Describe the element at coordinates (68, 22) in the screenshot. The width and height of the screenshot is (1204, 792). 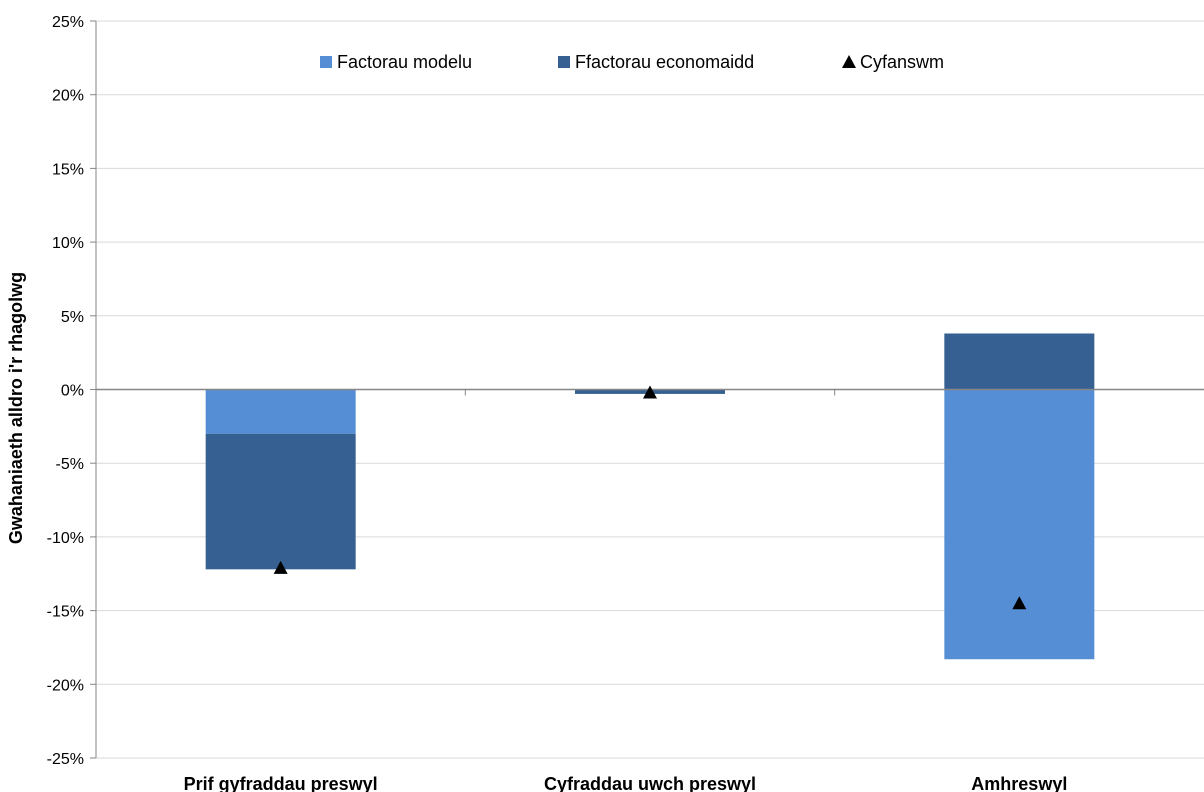
I see `y-tick-label: 25%` at that location.